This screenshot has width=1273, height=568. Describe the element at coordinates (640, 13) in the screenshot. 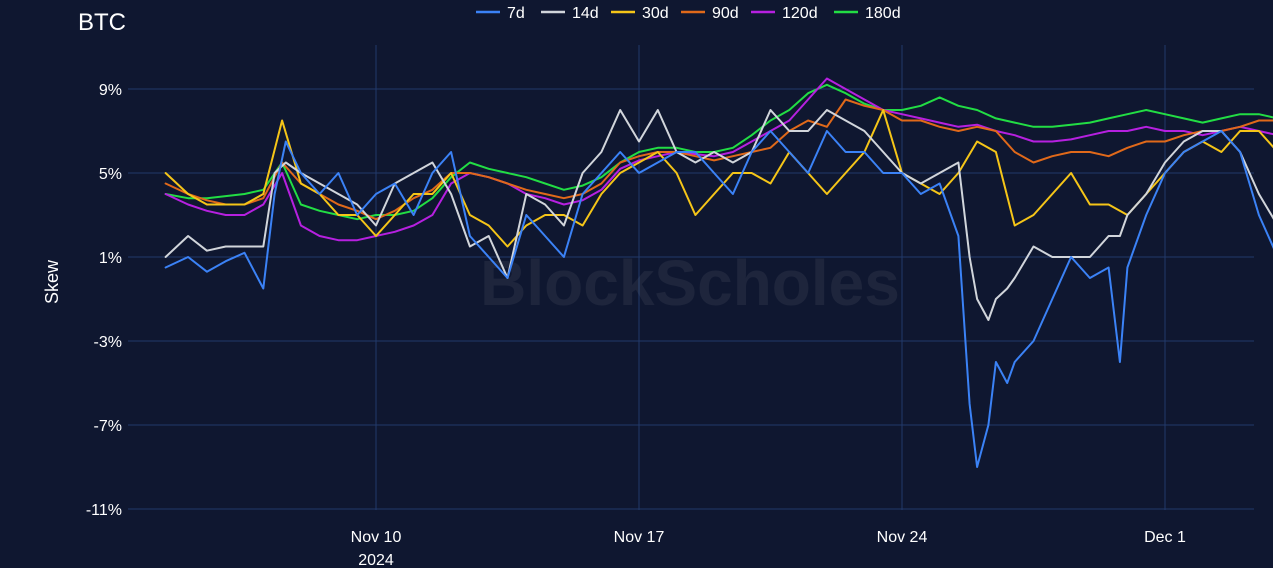

I see `legend-item-30d: 30d` at that location.